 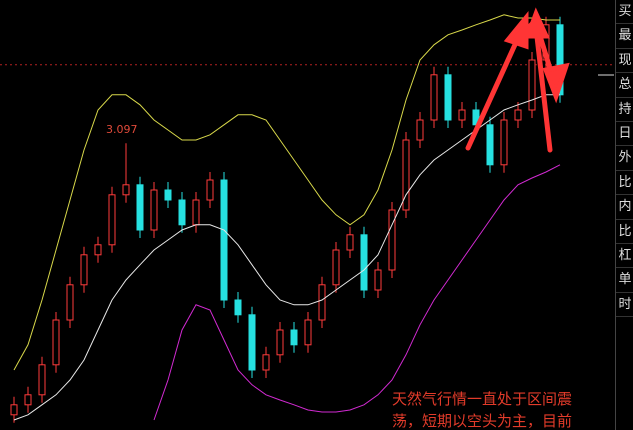 What do you see at coordinates (624, 36) in the screenshot?
I see `side-label: 最` at bounding box center [624, 36].